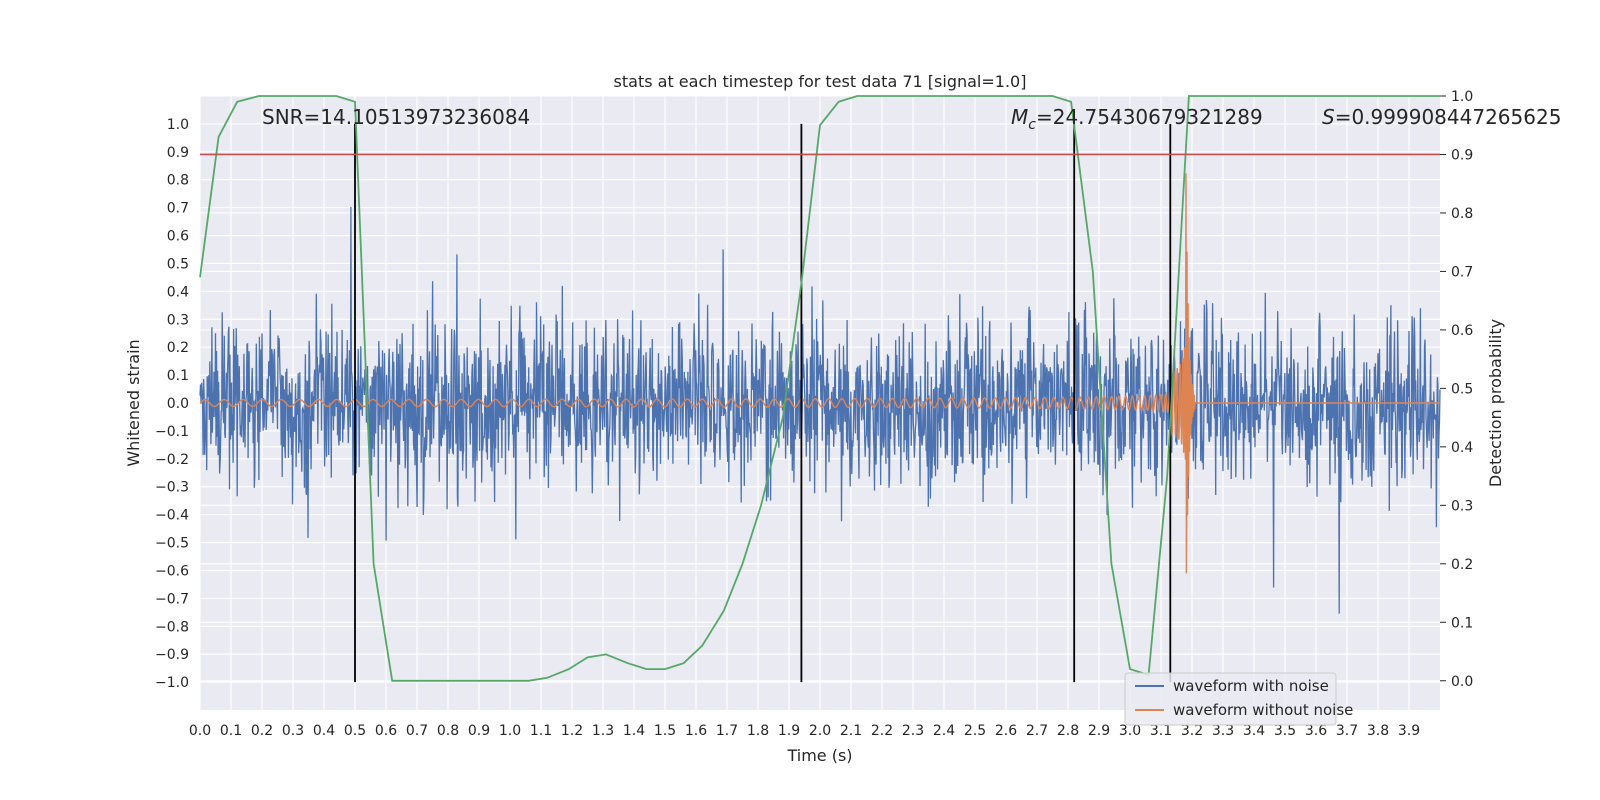 The width and height of the screenshot is (1600, 800). I want to click on x-tick-label: 3.2, so click(1192, 731).